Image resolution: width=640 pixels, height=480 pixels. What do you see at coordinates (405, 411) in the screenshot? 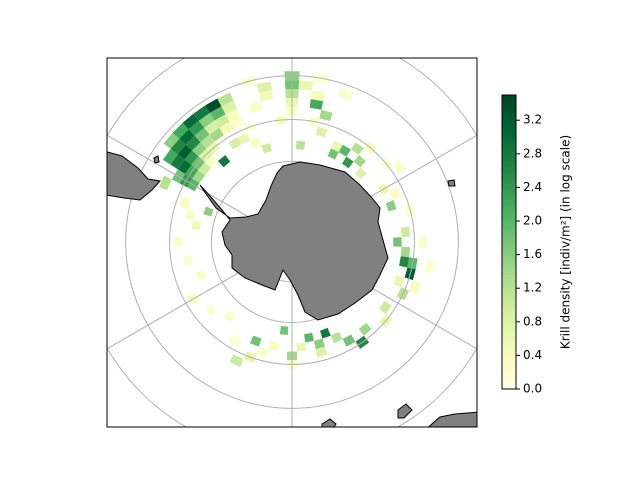
I see `new-zealand` at bounding box center [405, 411].